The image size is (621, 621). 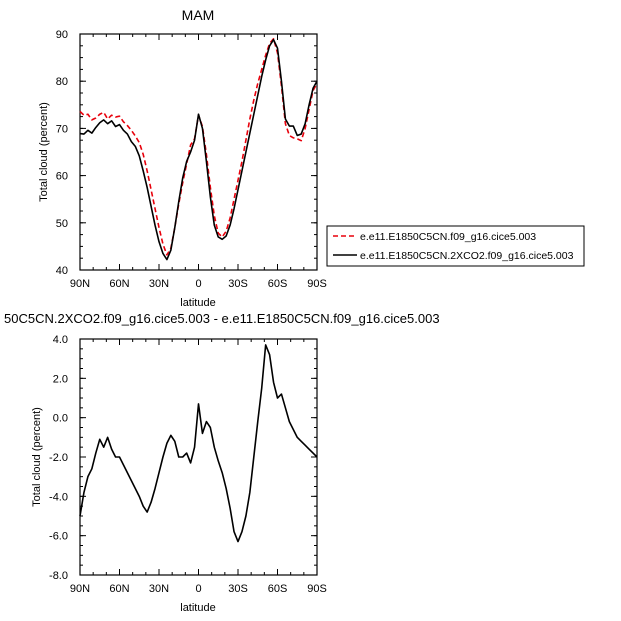 I want to click on bottom-chart-y-tick-labels: -8.0 -6.0 -4.0 -2.0 0.0 2.0 4.0, so click(x=58, y=458).